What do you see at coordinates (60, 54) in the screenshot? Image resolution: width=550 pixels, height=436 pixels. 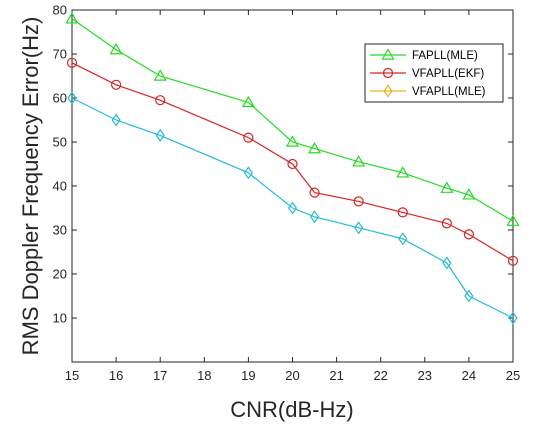 I see `y-tick-label: 70` at bounding box center [60, 54].